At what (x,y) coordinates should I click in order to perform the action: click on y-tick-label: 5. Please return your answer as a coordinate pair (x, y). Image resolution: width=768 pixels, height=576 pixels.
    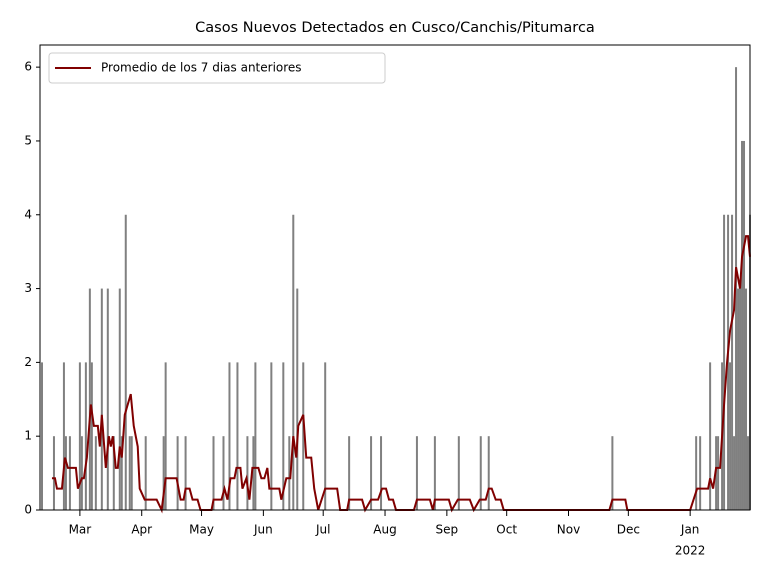
    Looking at the image, I should click on (28, 140).